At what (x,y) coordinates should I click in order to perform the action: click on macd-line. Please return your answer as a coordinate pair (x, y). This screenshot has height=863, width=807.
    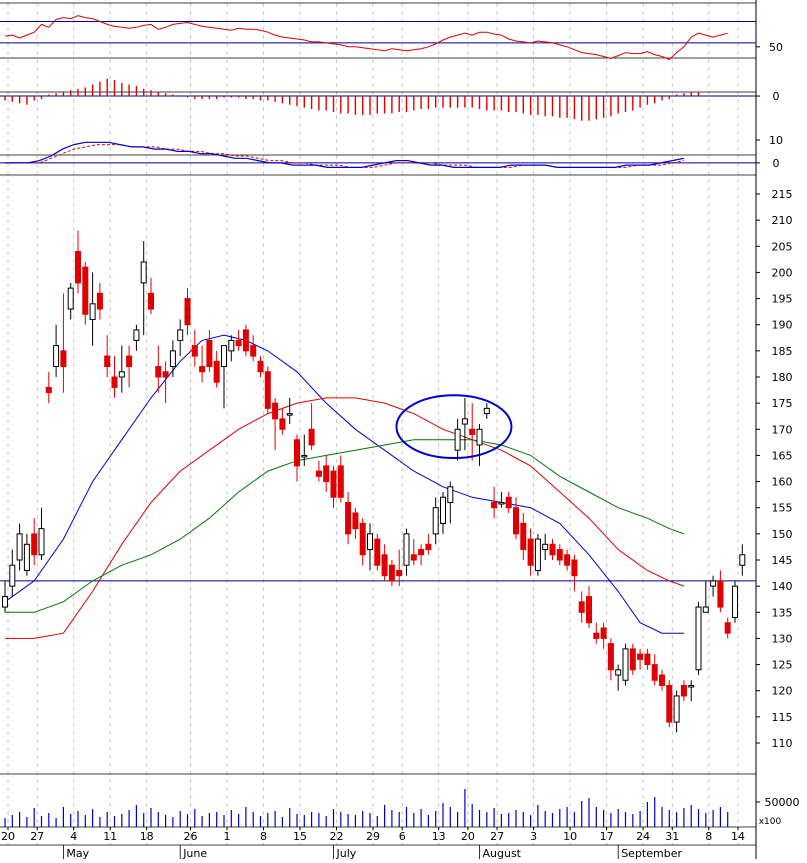
    Looking at the image, I should click on (345, 154).